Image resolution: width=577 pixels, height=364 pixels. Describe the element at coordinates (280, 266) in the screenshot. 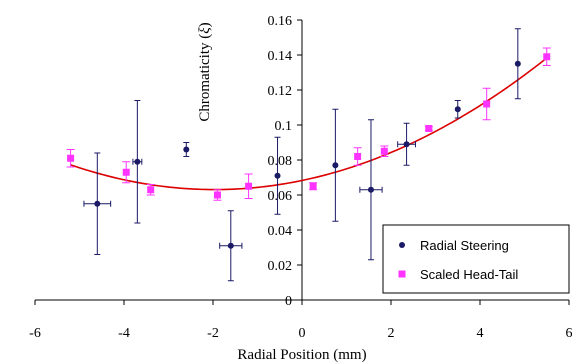

I see `y-tick-label: 0.02` at that location.